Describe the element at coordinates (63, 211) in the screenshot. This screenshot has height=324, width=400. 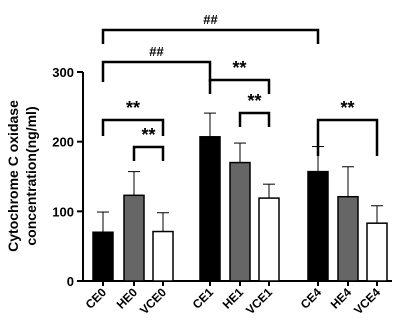
I see `y-tick-label: 100` at that location.